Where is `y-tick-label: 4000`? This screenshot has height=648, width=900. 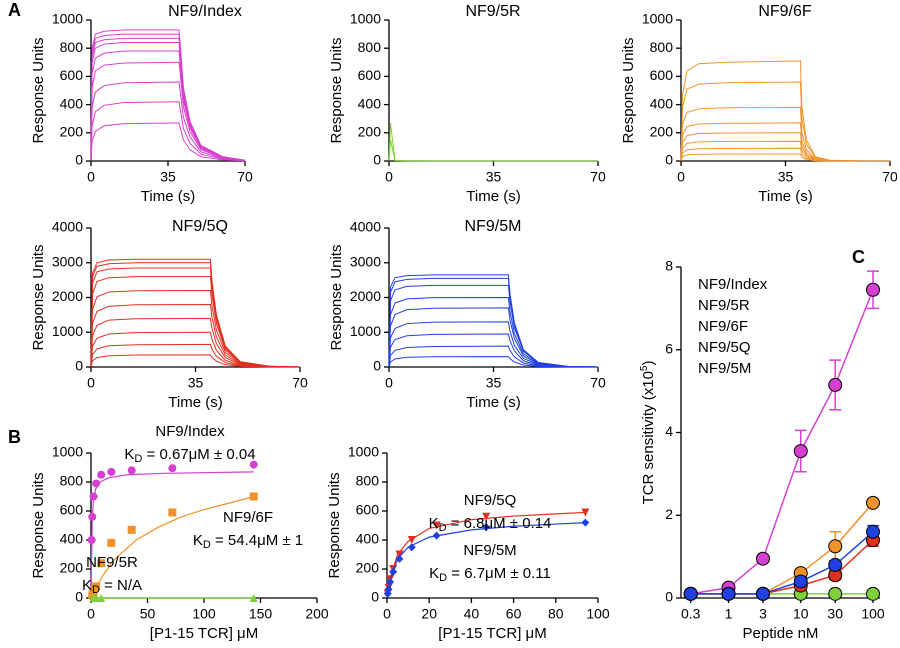
y-tick-label: 4000 is located at coordinates (67, 227).